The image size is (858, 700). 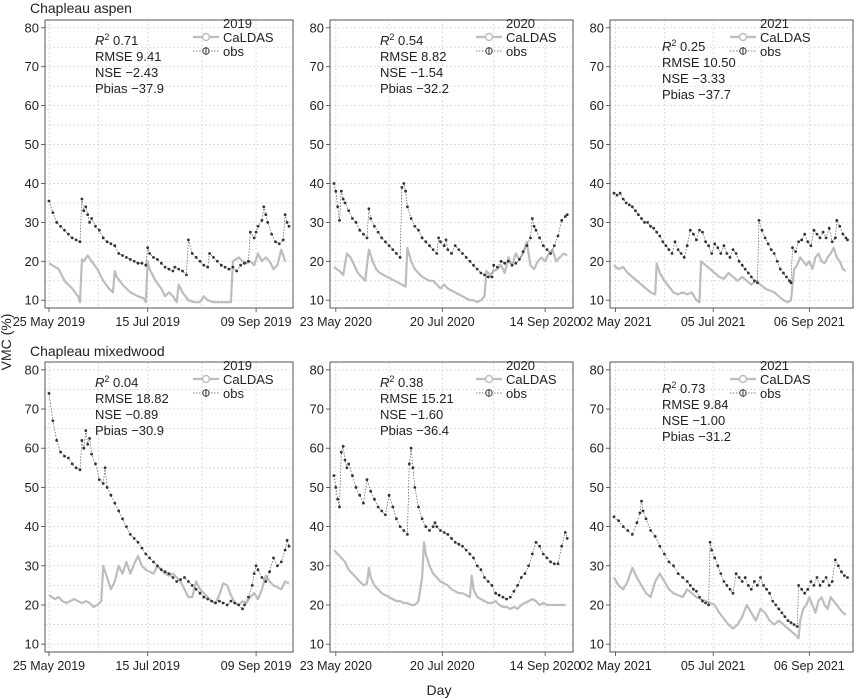 What do you see at coordinates (147, 322) in the screenshot?
I see `x-tick-label: 15 Jul 2019` at bounding box center [147, 322].